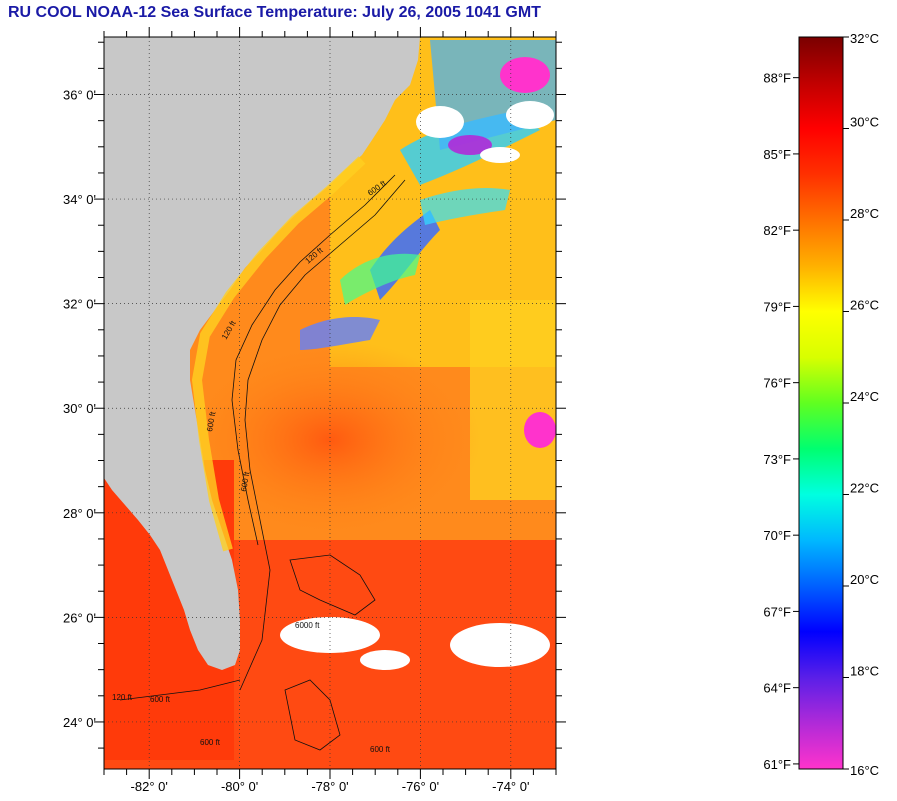 The image size is (897, 801). What do you see at coordinates (777, 78) in the screenshot?
I see `fahrenheit-label: 88°F` at bounding box center [777, 78].